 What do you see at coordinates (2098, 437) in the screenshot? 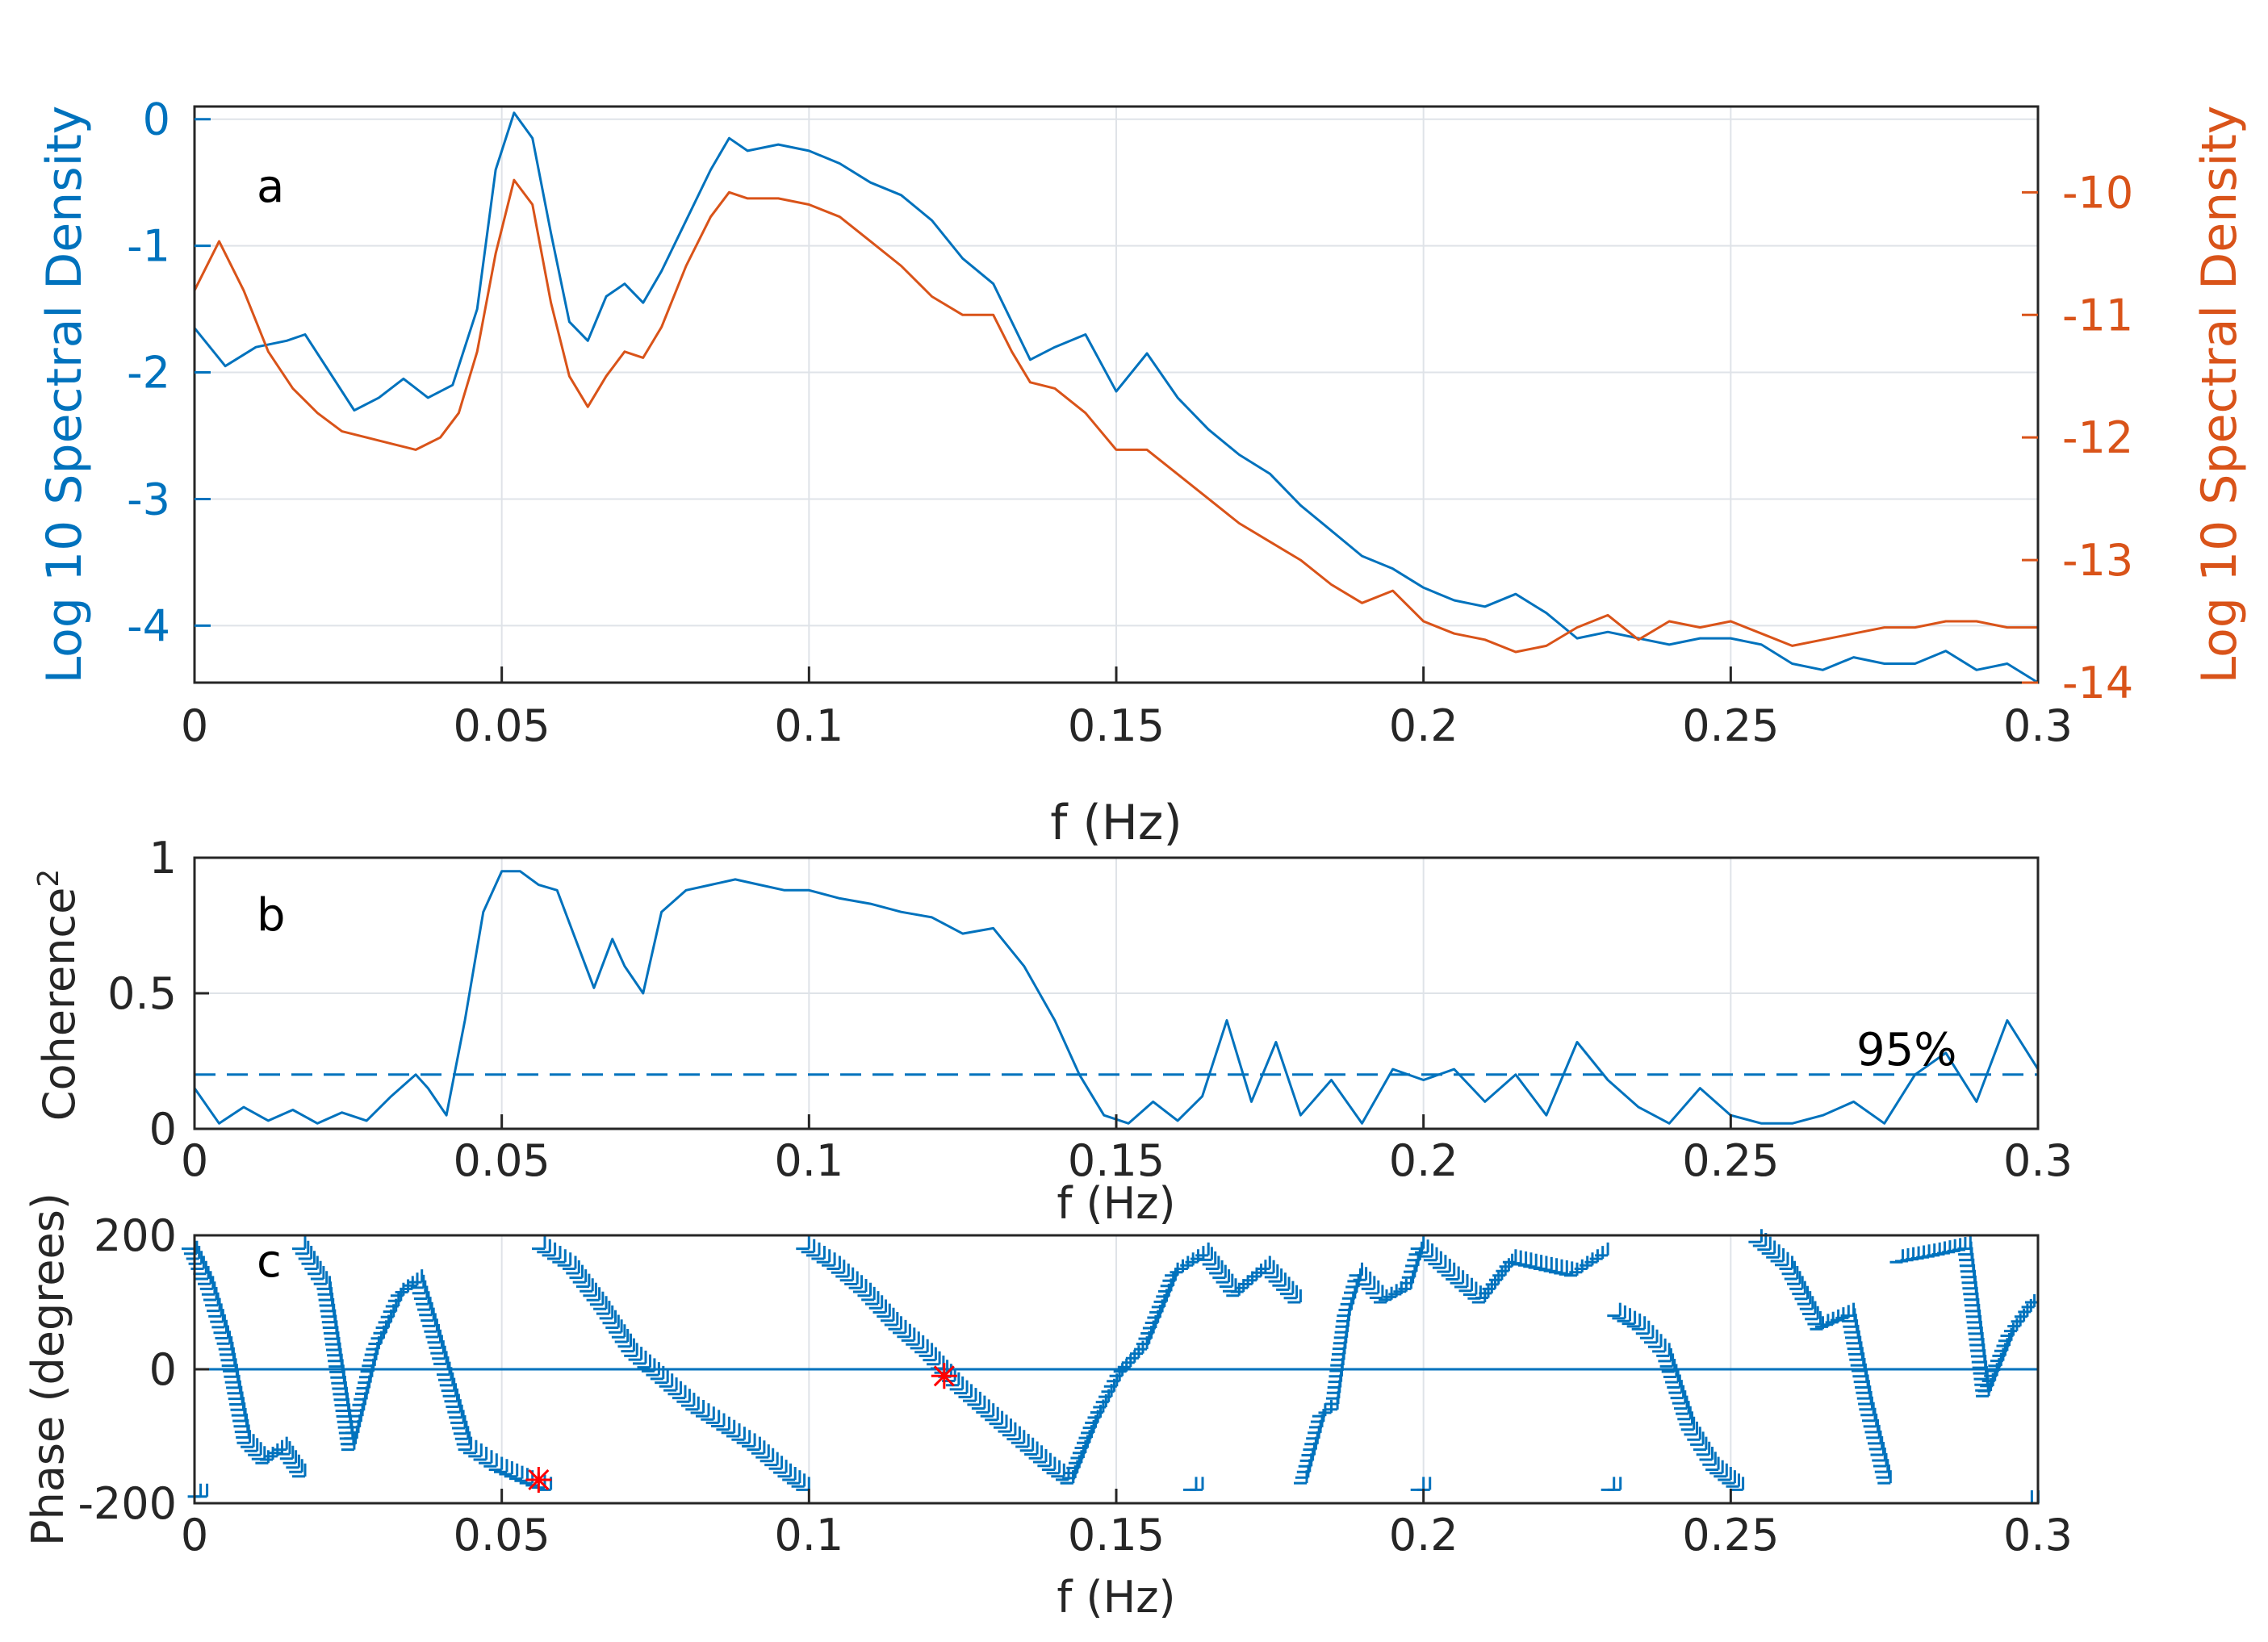
I see `panel-a-y-right-tick-label: -12` at bounding box center [2098, 437].